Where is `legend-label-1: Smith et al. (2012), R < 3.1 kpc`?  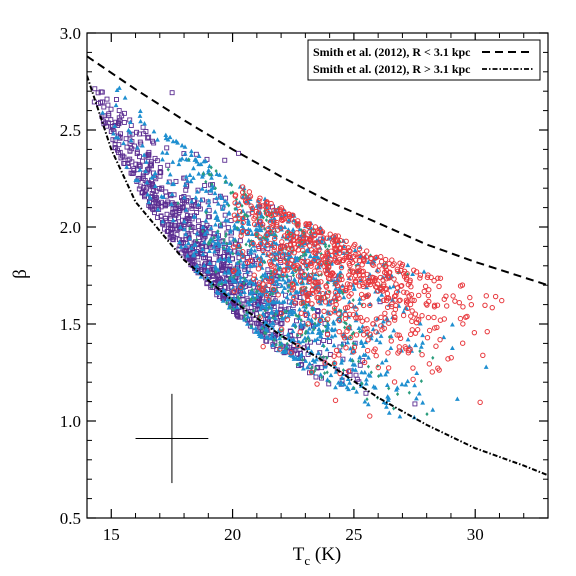
legend-label-1: Smith et al. (2012), R < 3.1 kpc is located at coordinates (392, 52).